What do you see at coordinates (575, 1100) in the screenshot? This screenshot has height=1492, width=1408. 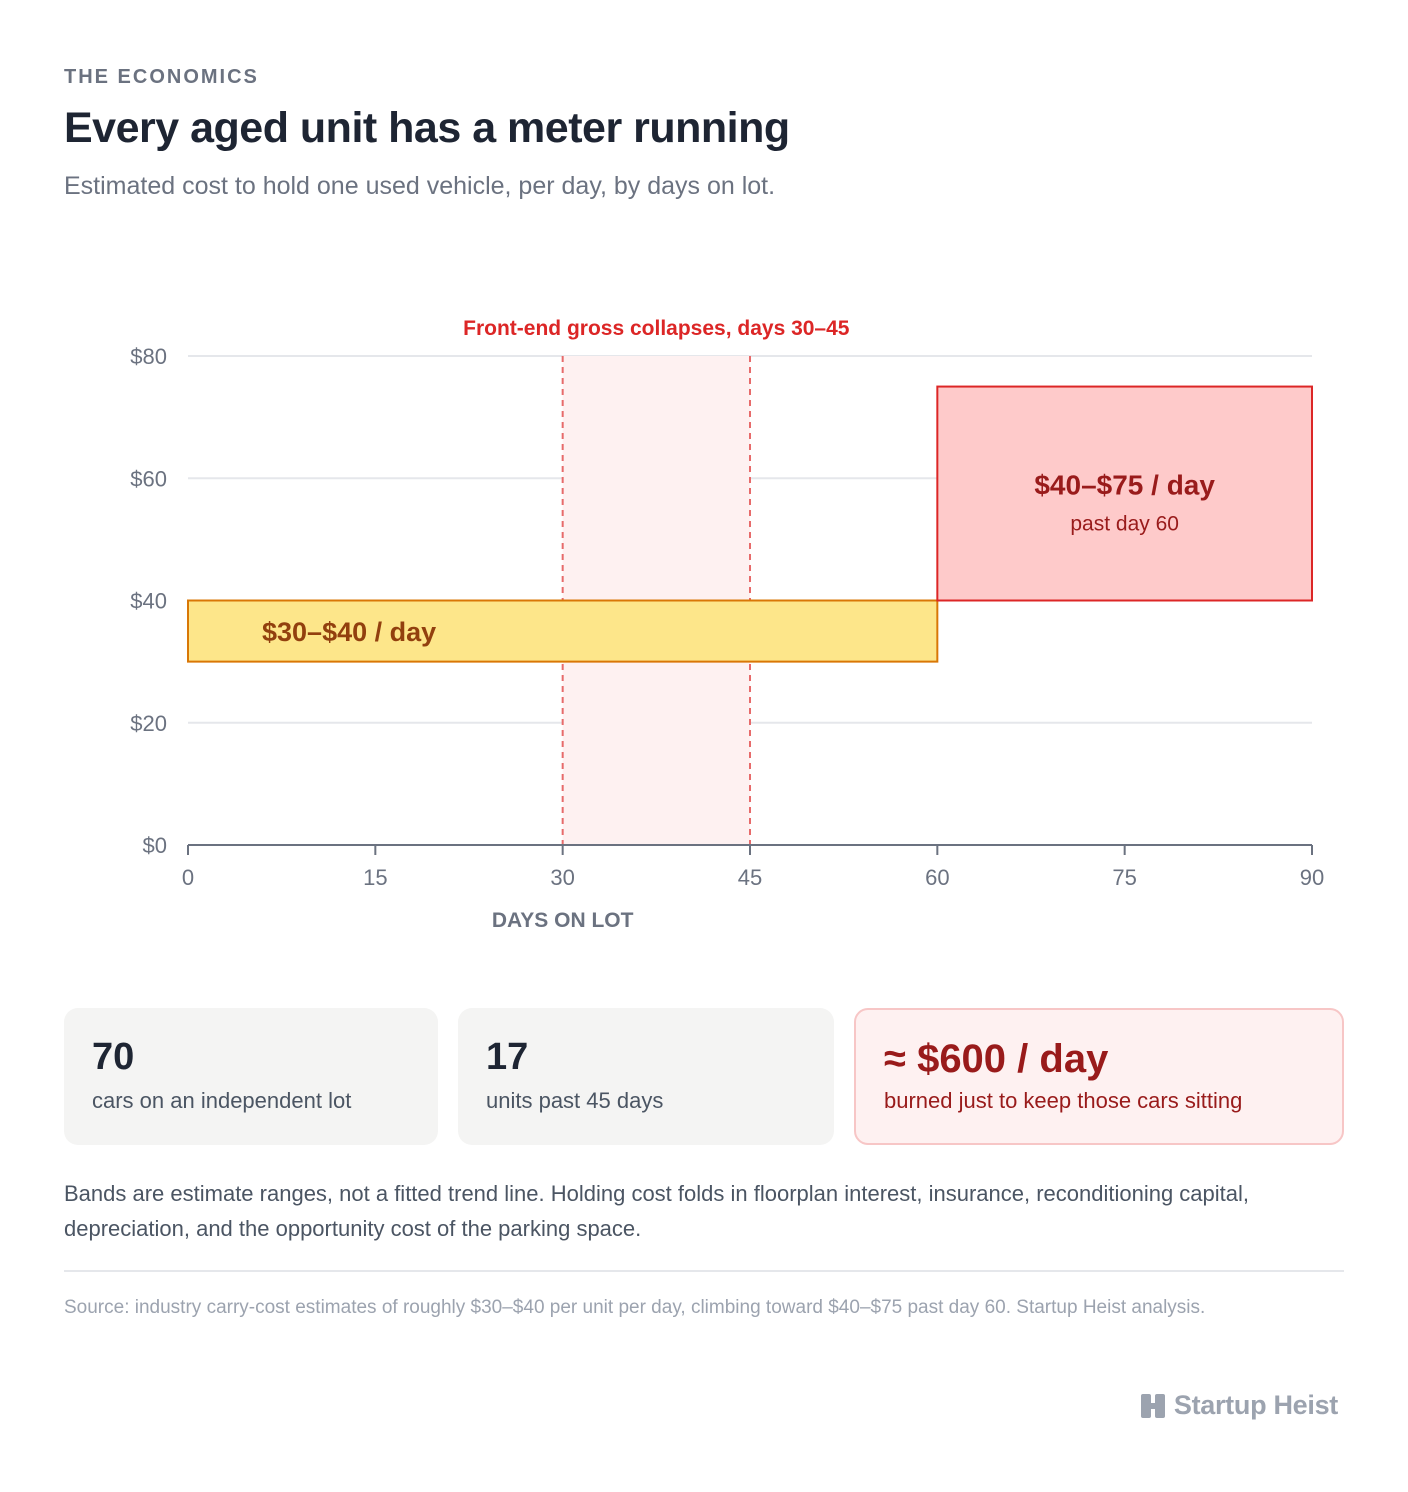 I see `stat-label: units past 45 days` at bounding box center [575, 1100].